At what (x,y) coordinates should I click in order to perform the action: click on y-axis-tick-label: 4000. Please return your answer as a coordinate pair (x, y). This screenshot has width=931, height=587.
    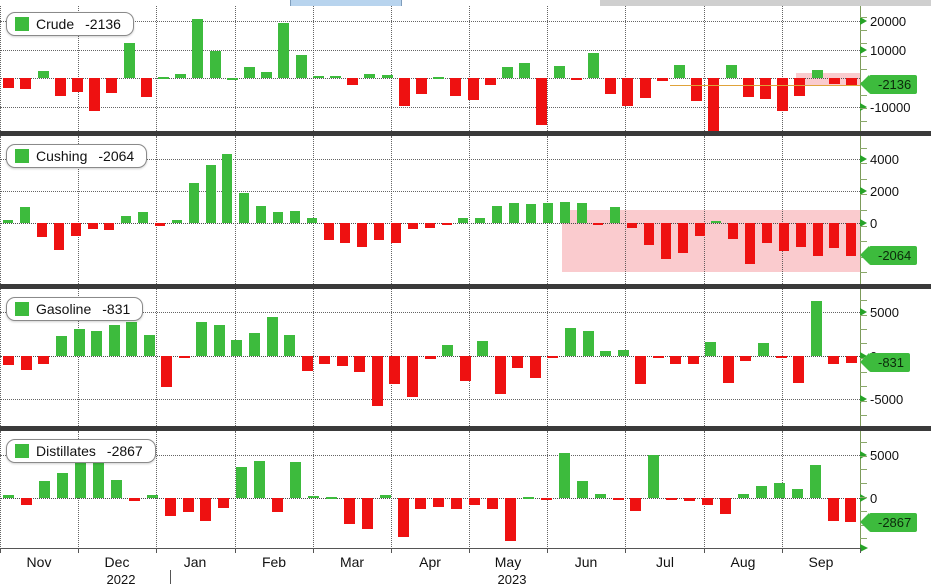
    Looking at the image, I should click on (884, 160).